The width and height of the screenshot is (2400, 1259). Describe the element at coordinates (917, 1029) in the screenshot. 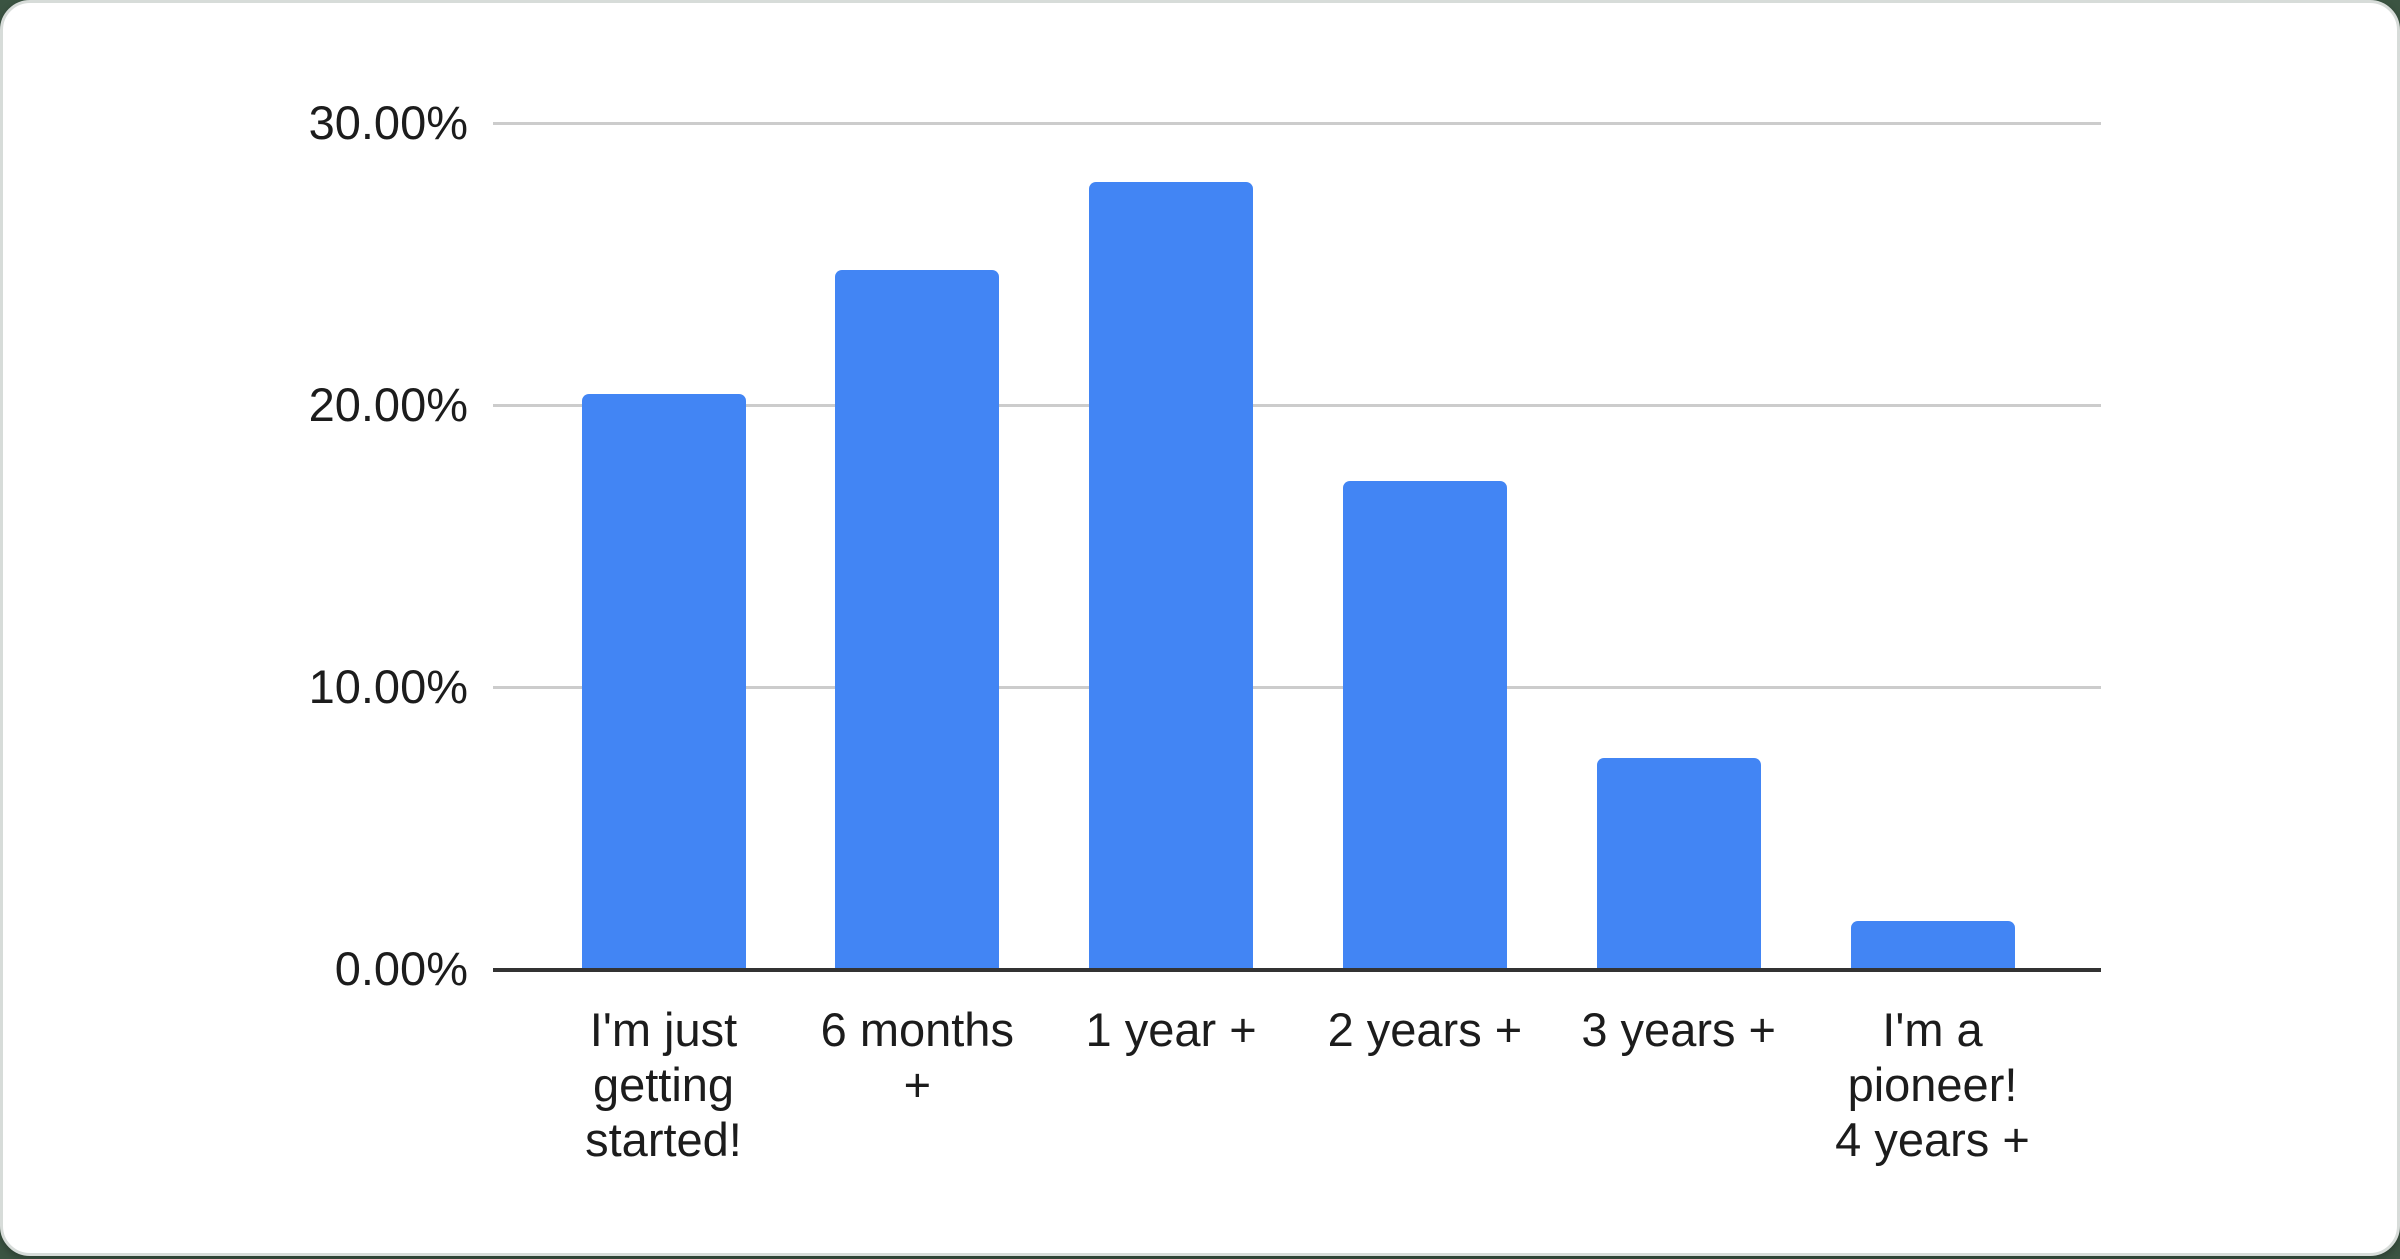

I see `x-tick-label-line: 6 months` at that location.